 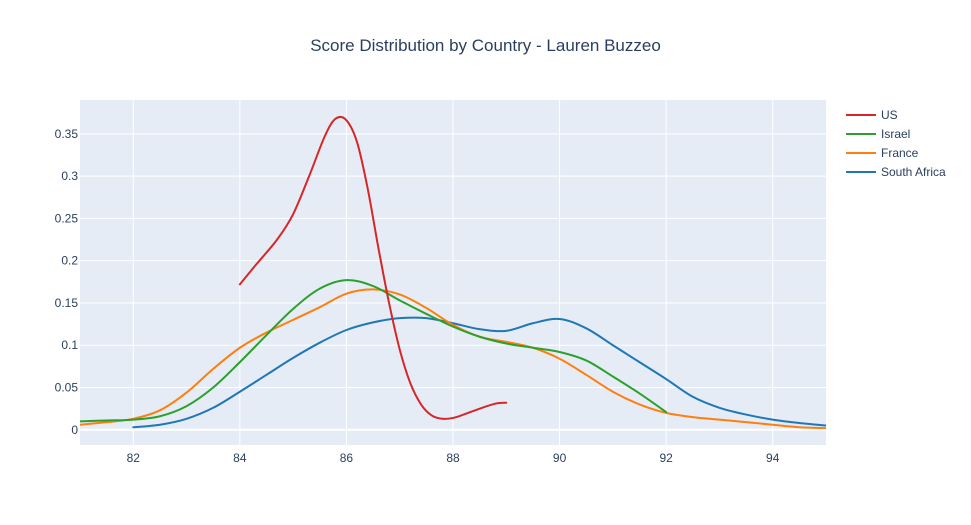 I want to click on y-tick-label: 0.15, so click(x=67, y=303).